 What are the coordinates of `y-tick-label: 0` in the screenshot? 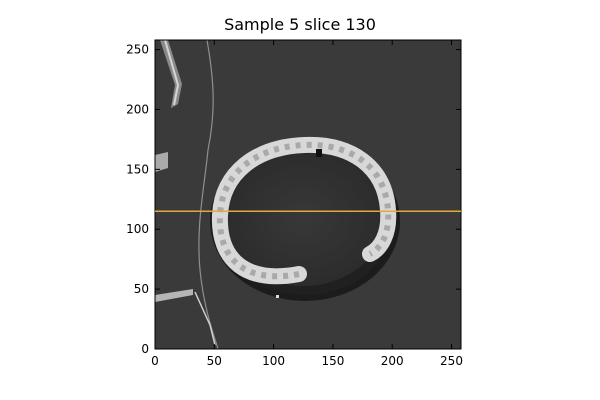 It's located at (145, 349).